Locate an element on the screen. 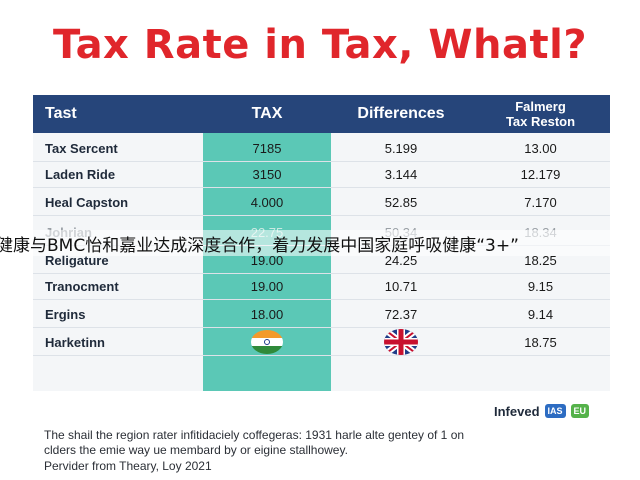 The image size is (640, 480). falmerg-cell: 9.14 is located at coordinates (540, 314).